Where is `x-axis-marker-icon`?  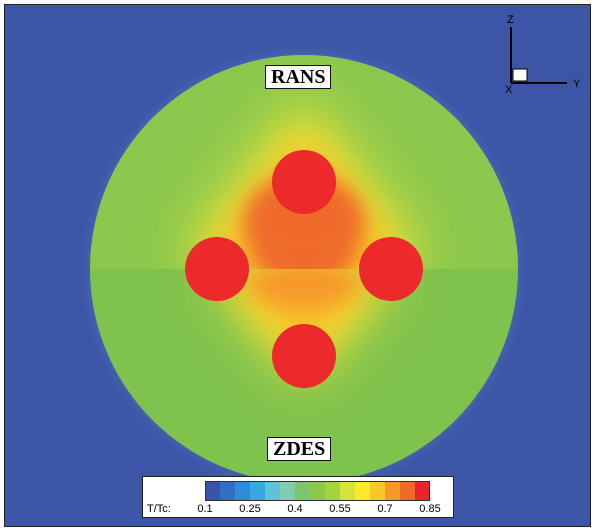 x-axis-marker-icon is located at coordinates (520, 75).